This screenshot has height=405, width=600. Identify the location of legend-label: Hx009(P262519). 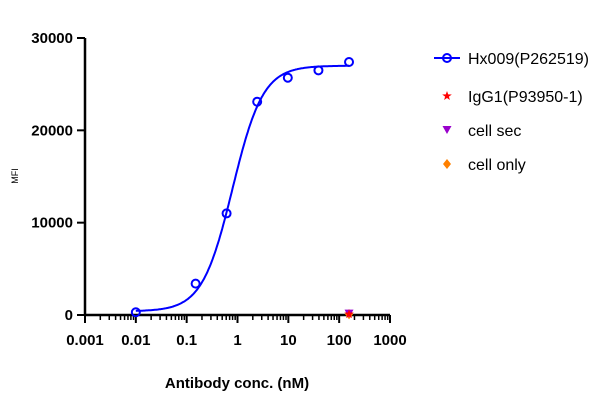
(528, 59).